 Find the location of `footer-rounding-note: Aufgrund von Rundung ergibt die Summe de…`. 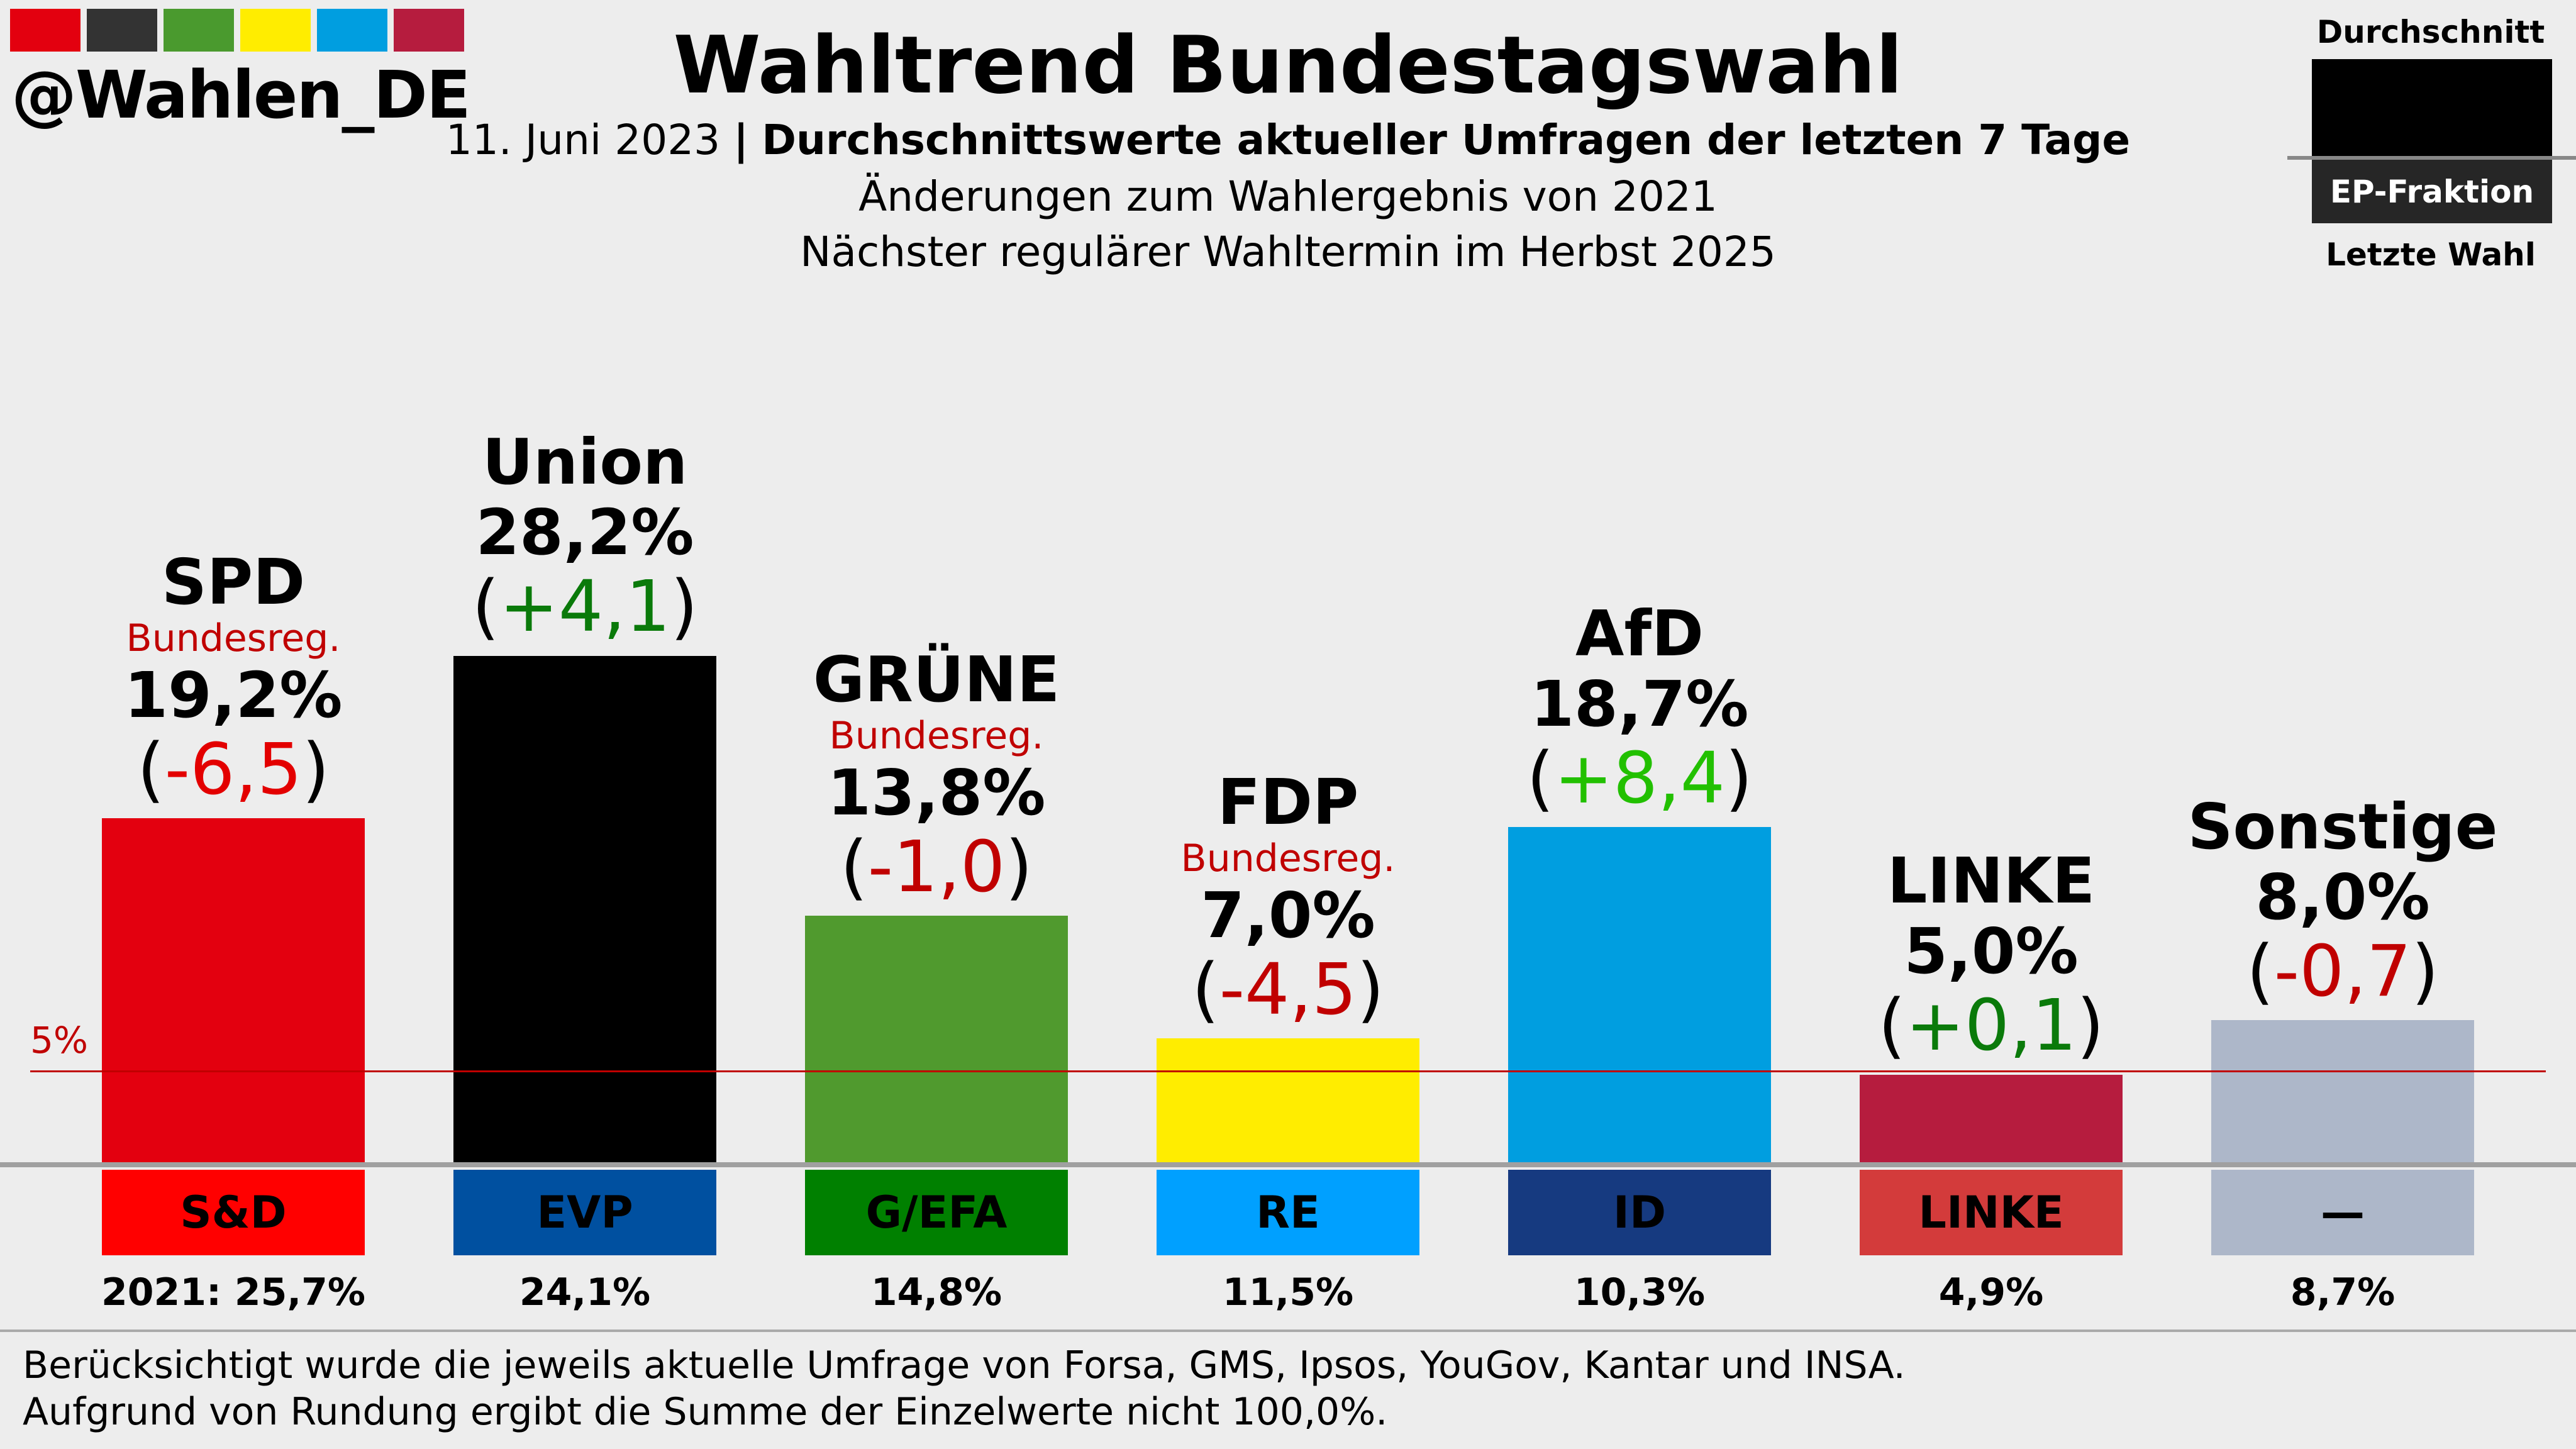

footer-rounding-note: Aufgrund von Rundung ergibt die Summe de… is located at coordinates (705, 1412).